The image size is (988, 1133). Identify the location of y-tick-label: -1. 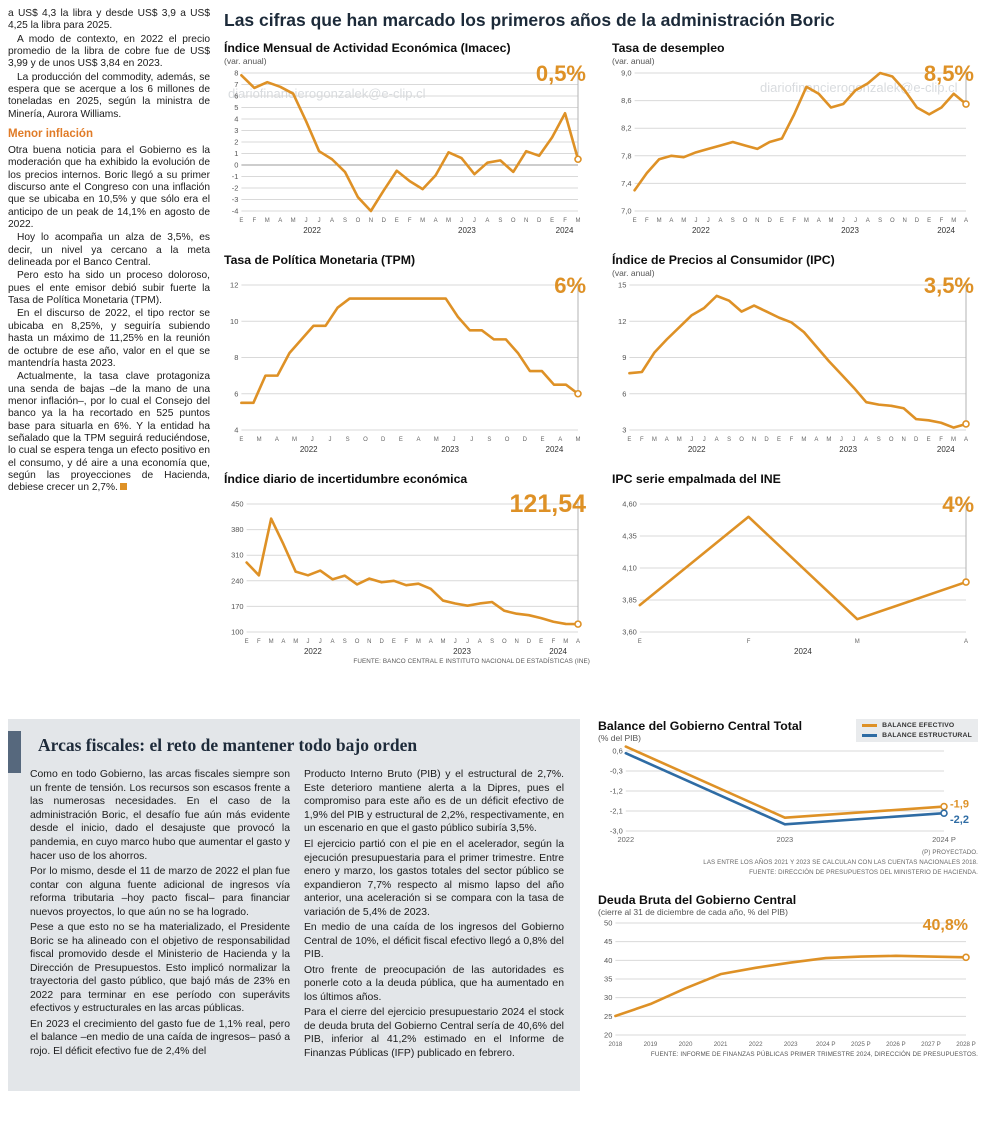
(235, 176).